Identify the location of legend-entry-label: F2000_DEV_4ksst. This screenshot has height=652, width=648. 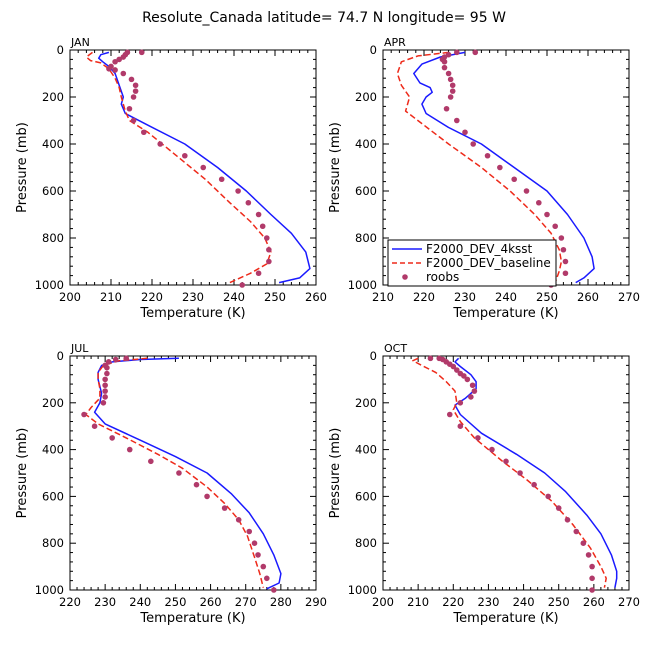
(479, 249).